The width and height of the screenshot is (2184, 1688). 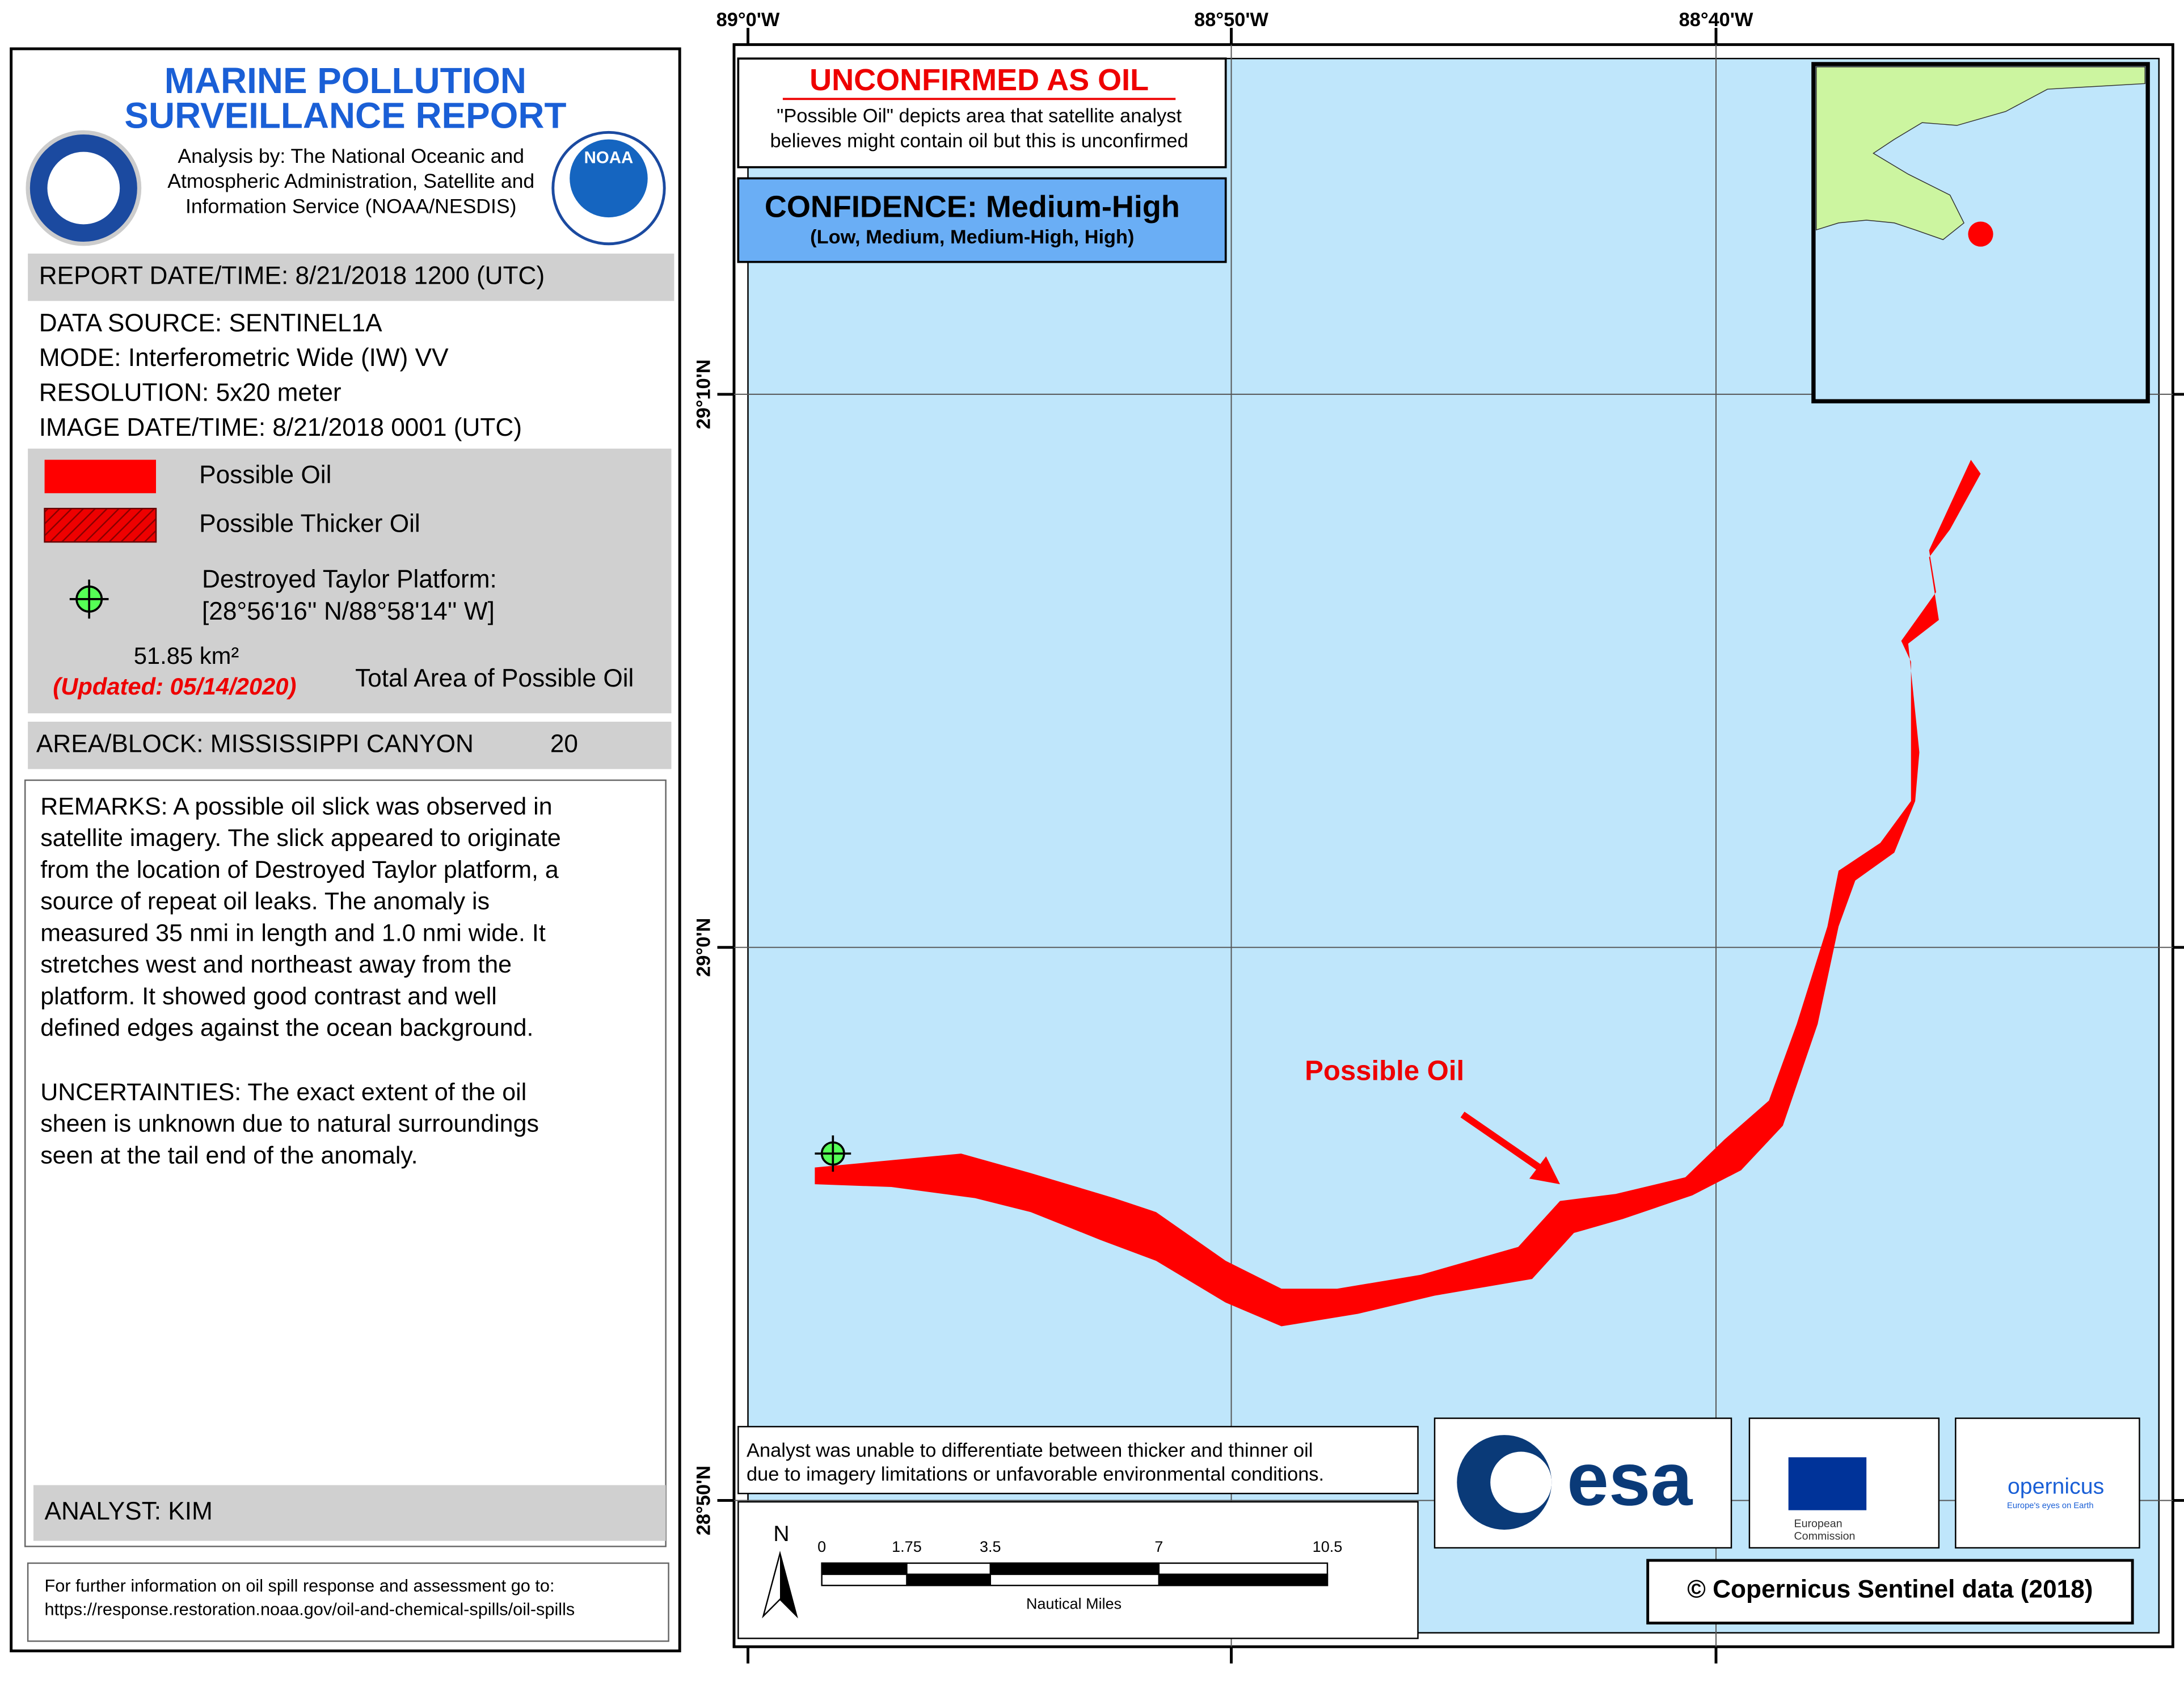 What do you see at coordinates (1630, 1479) in the screenshot?
I see `esa-logo-text: esa` at bounding box center [1630, 1479].